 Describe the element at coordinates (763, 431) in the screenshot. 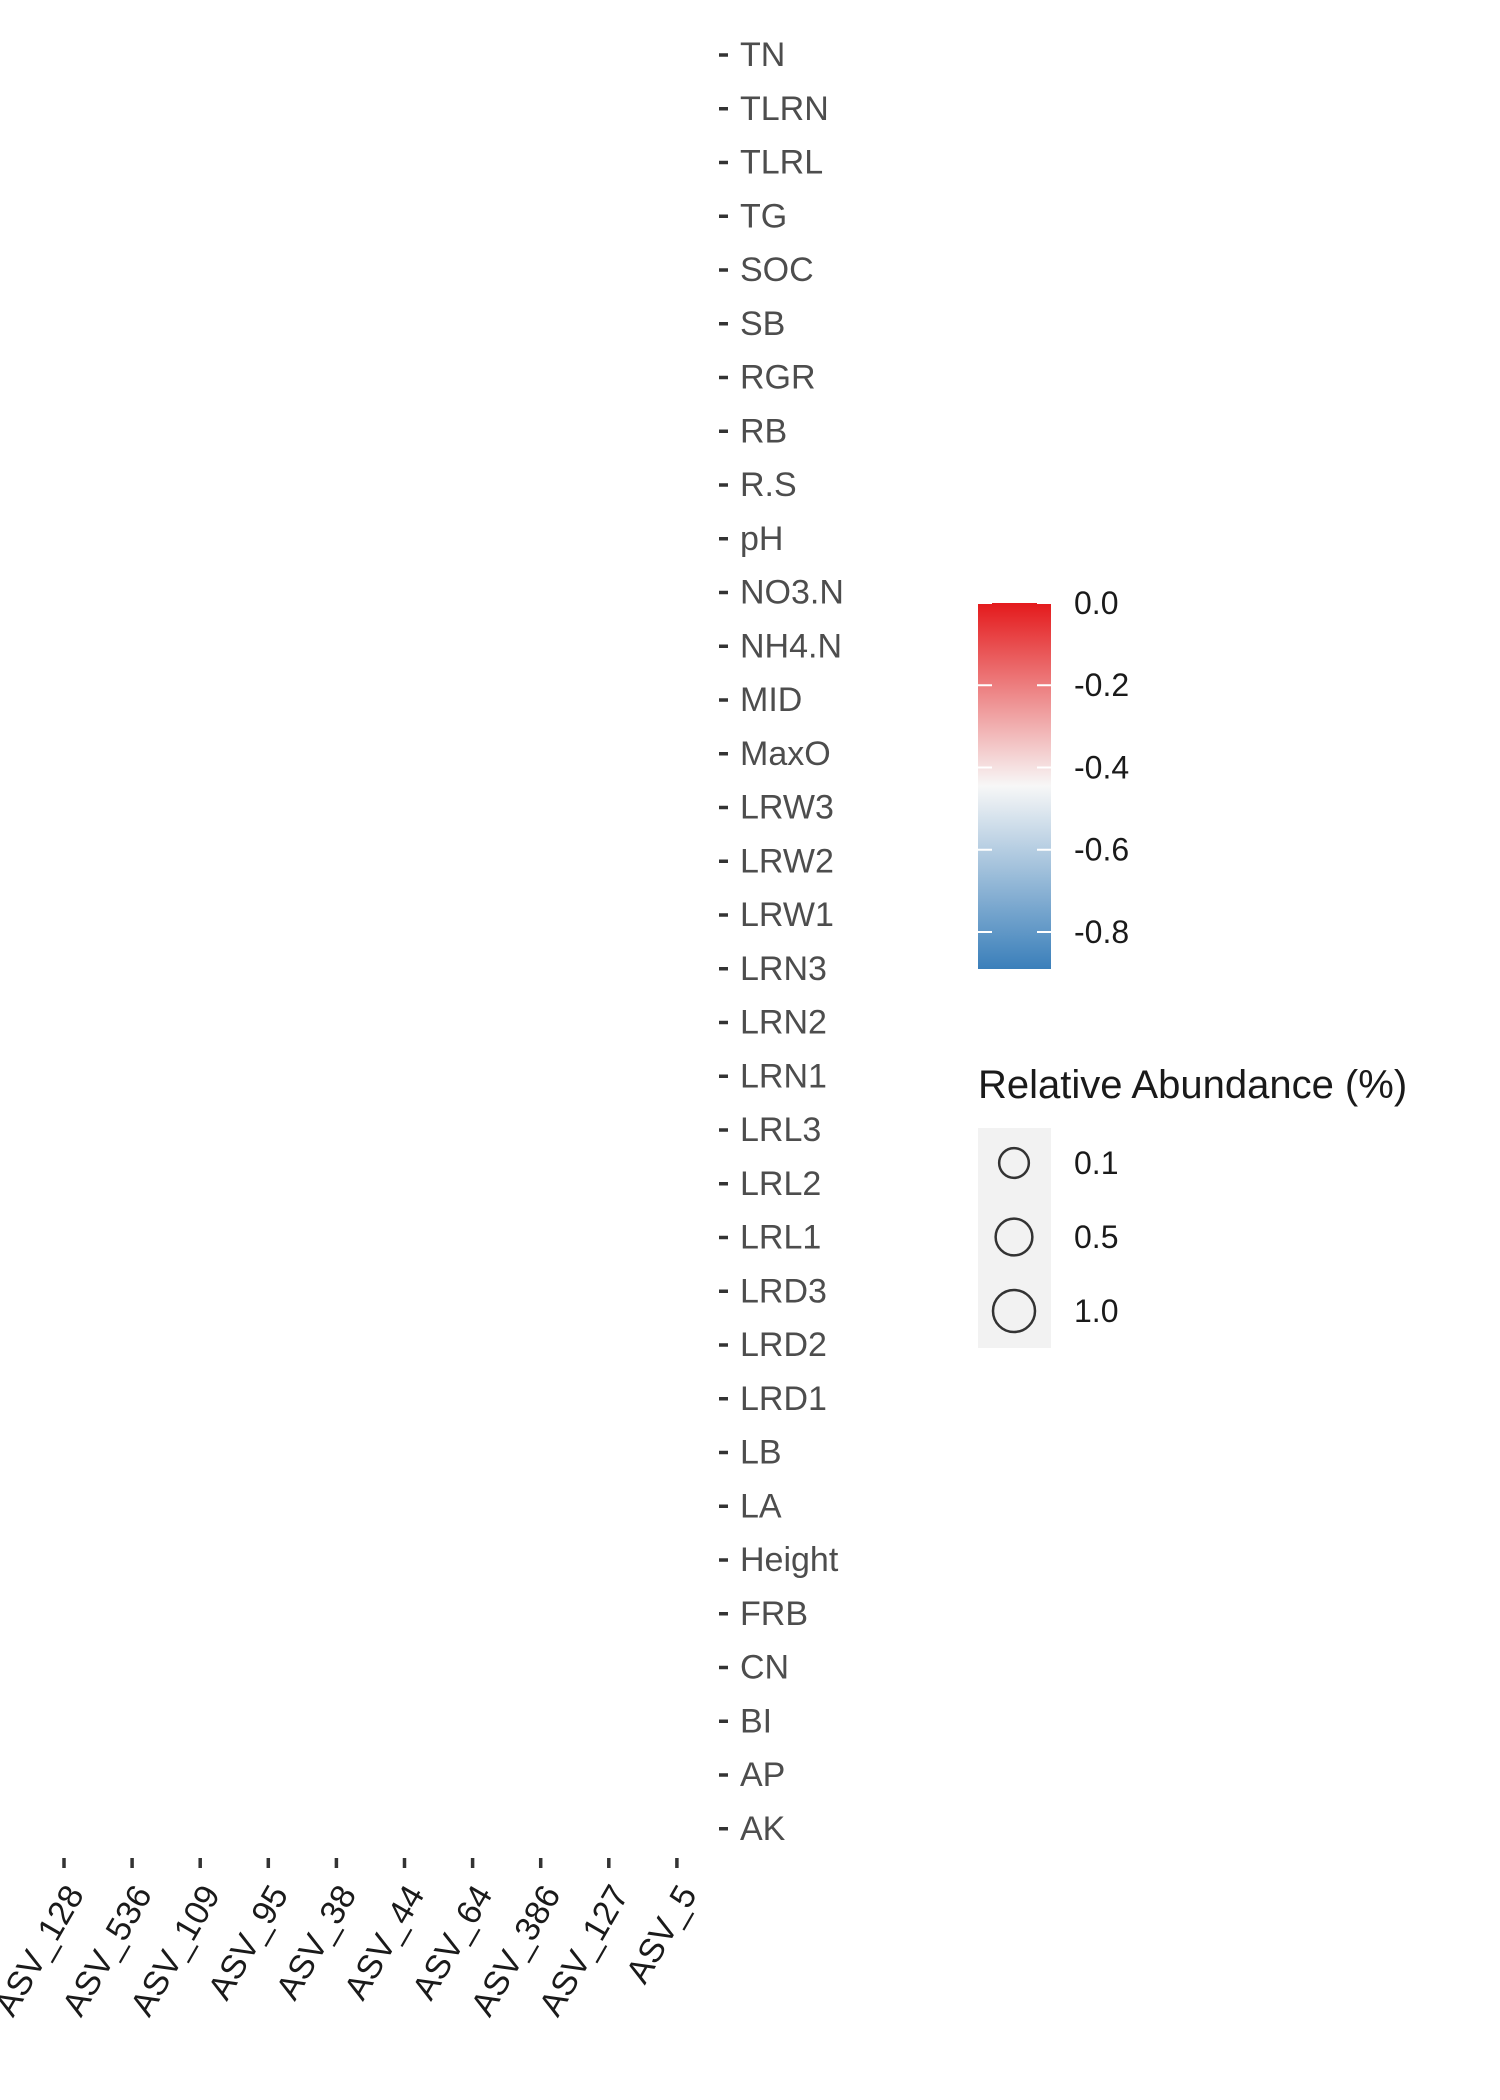

I see `y-tick-label: RB` at that location.